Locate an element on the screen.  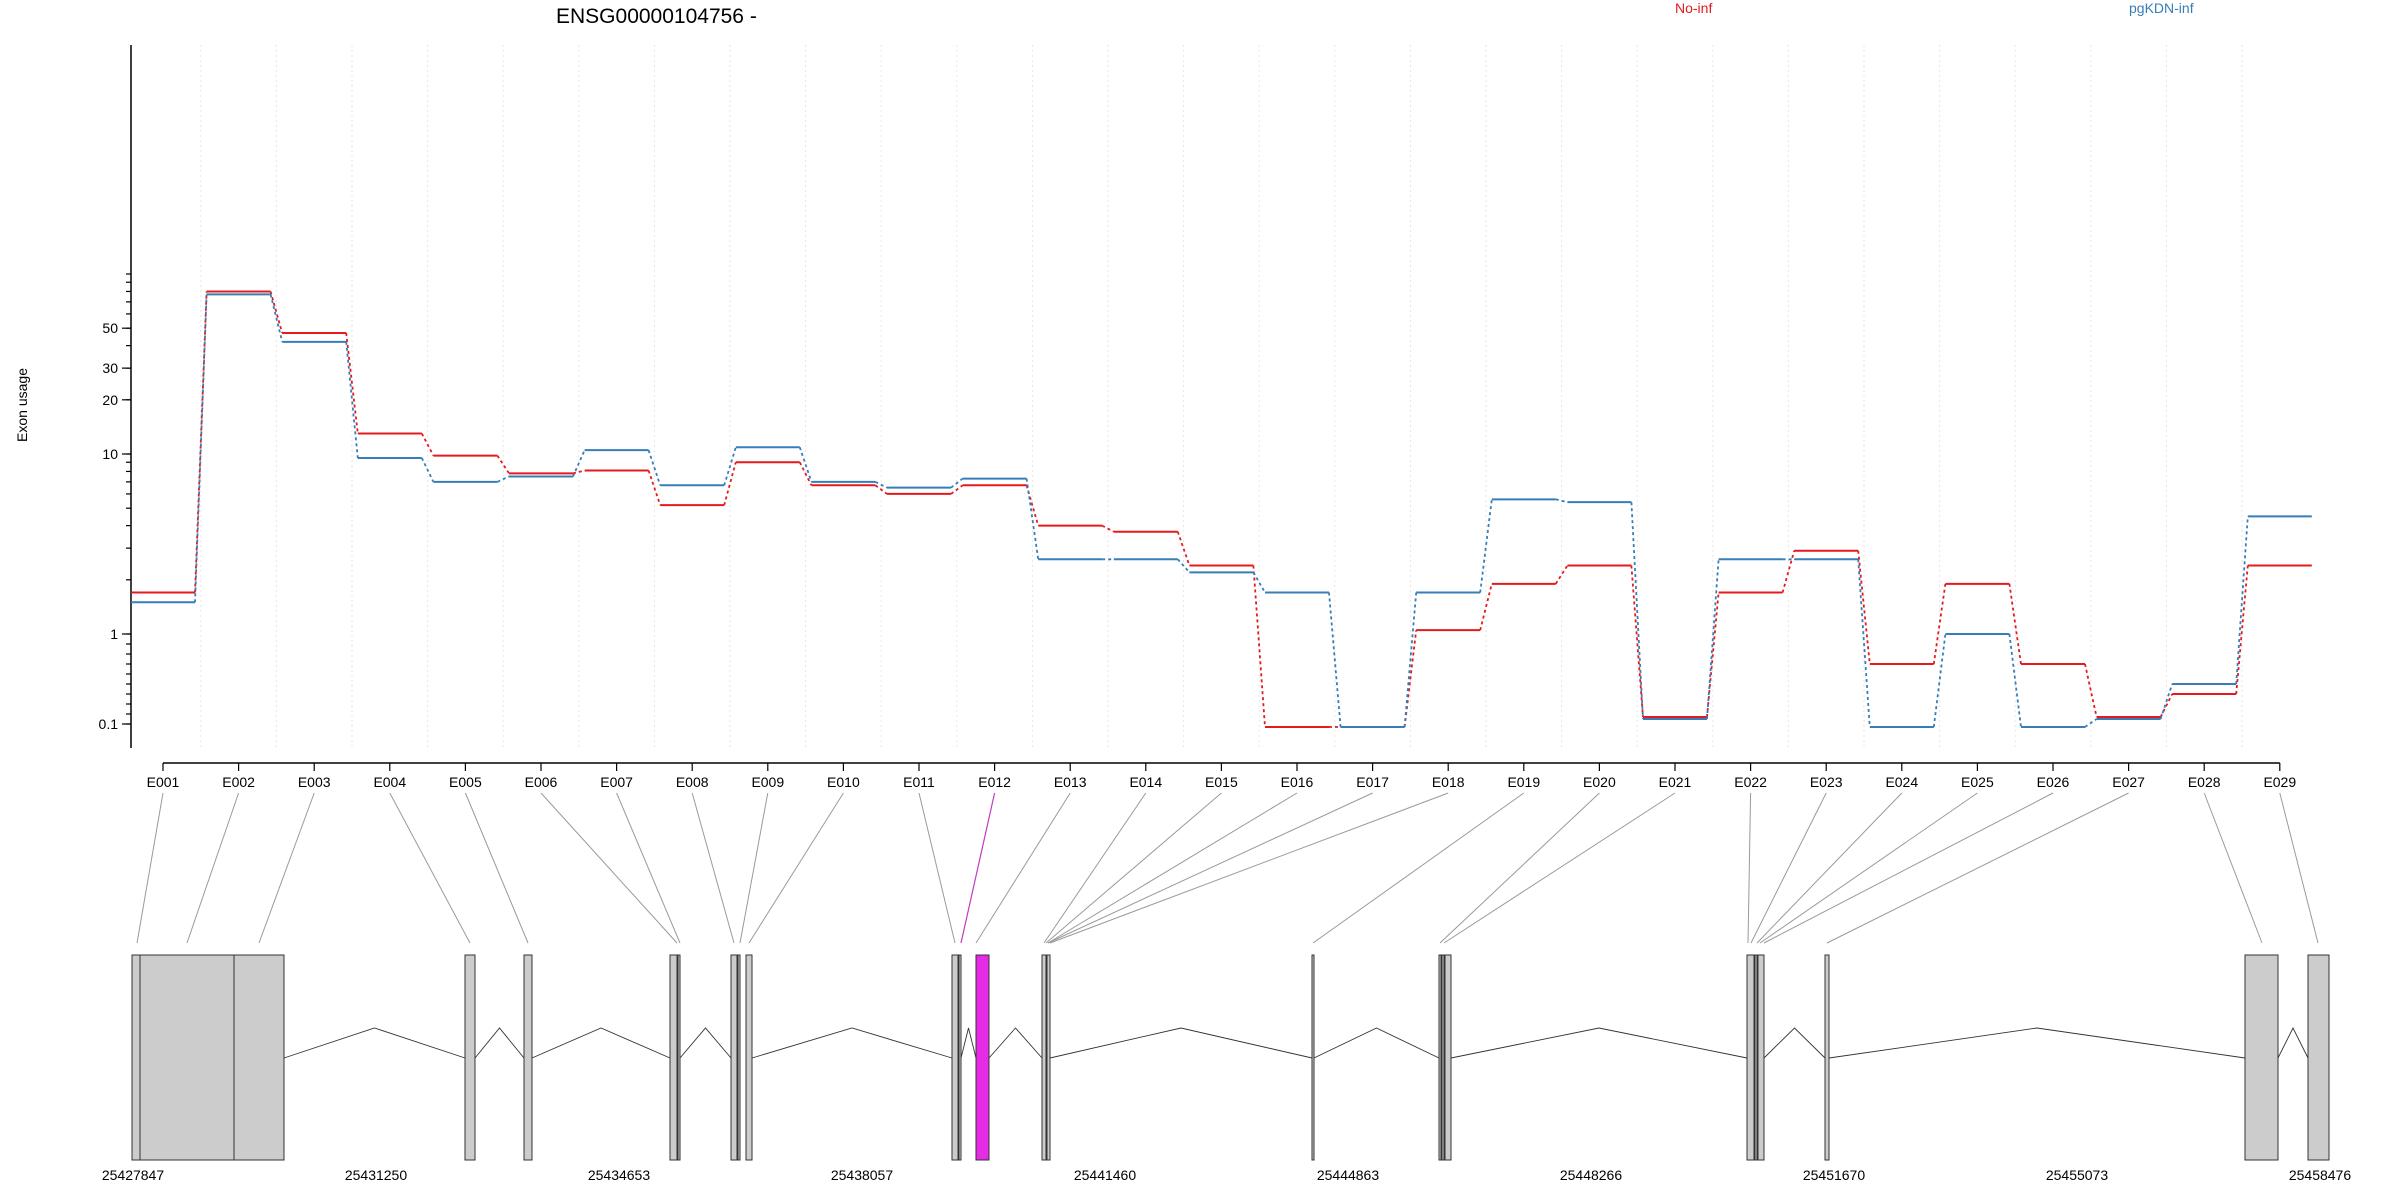
genomic-coordinate-label: 25455073 is located at coordinates (2077, 1175).